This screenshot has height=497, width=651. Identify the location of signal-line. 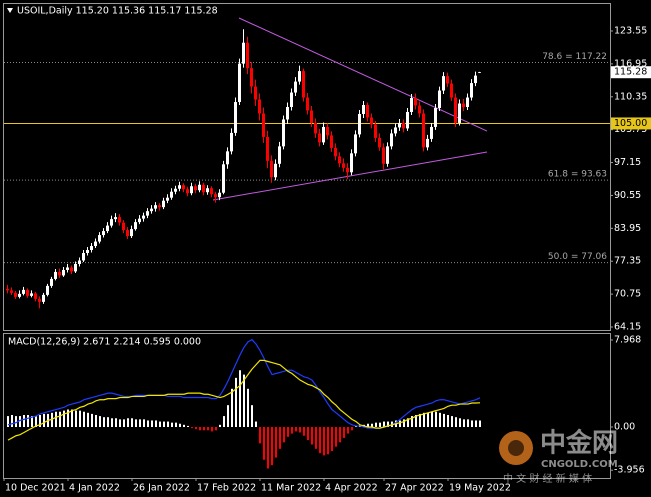
(244, 400).